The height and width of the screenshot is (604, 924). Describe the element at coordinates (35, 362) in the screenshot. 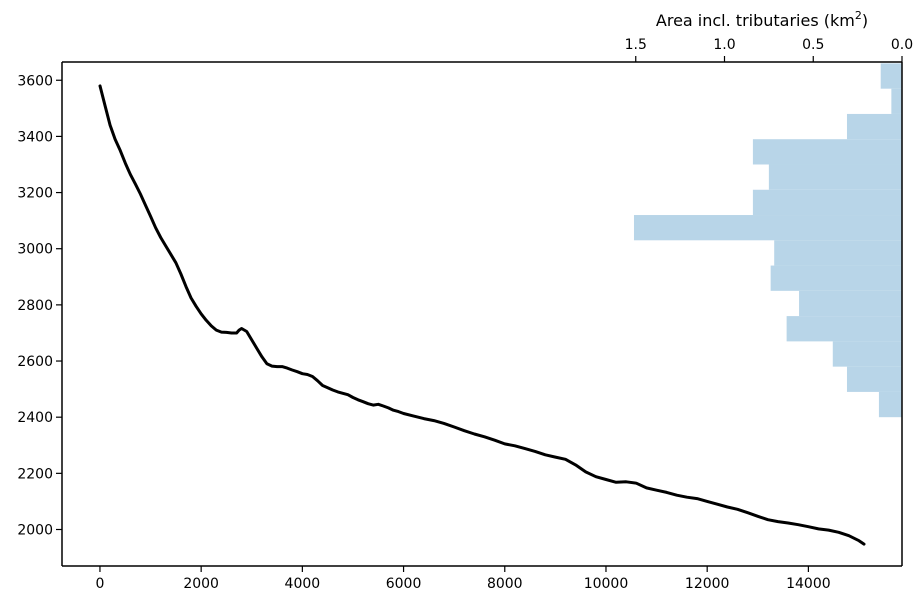

I see `y-tick-label-3: 2600` at that location.